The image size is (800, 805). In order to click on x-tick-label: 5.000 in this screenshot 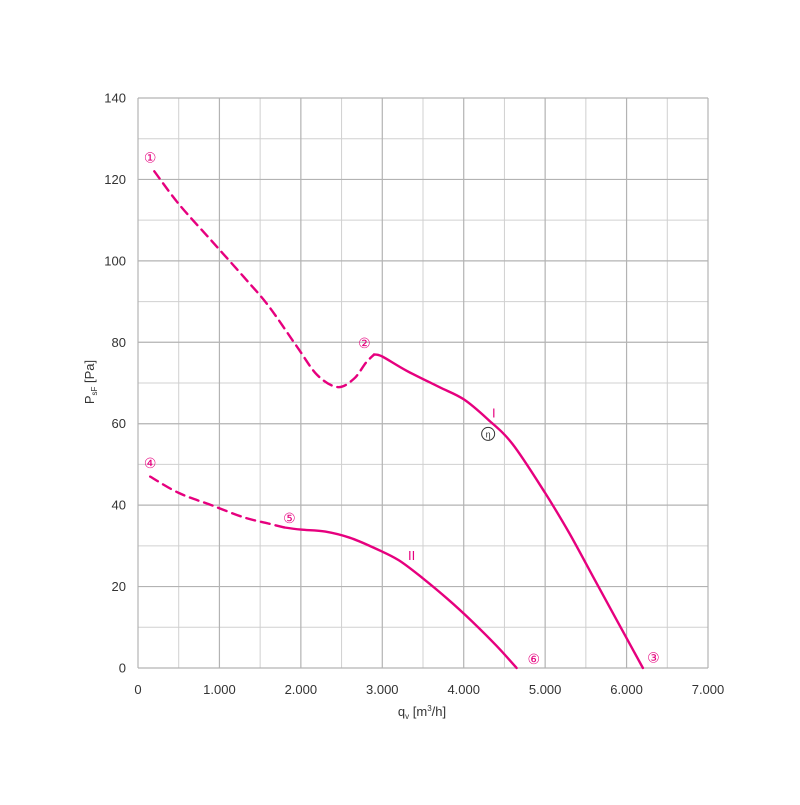, I will do `click(545, 689)`.